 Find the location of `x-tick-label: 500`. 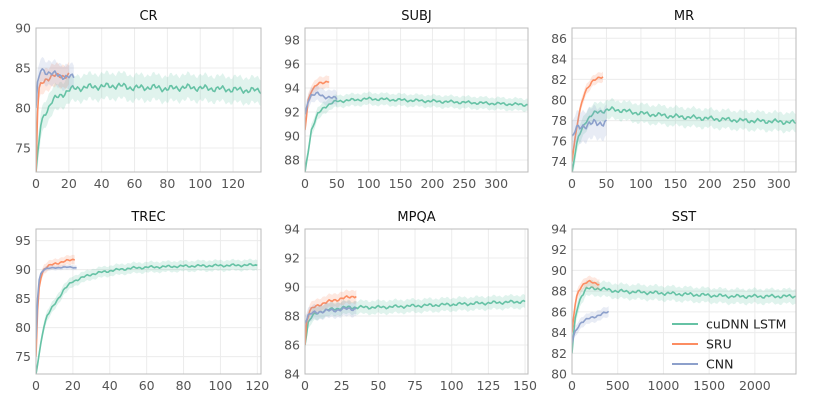

x-tick-label: 500 is located at coordinates (618, 385).